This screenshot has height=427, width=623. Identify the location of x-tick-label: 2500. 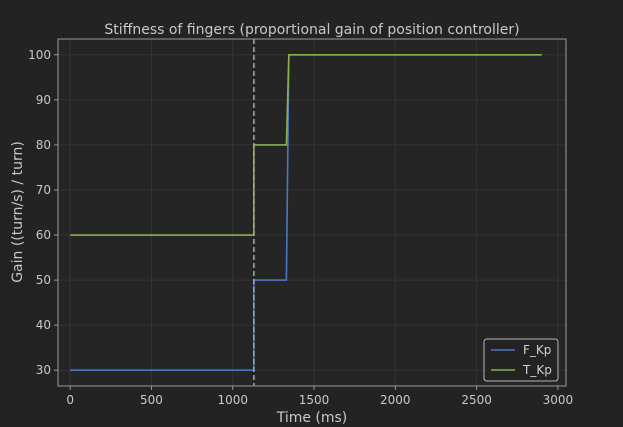
(476, 400).